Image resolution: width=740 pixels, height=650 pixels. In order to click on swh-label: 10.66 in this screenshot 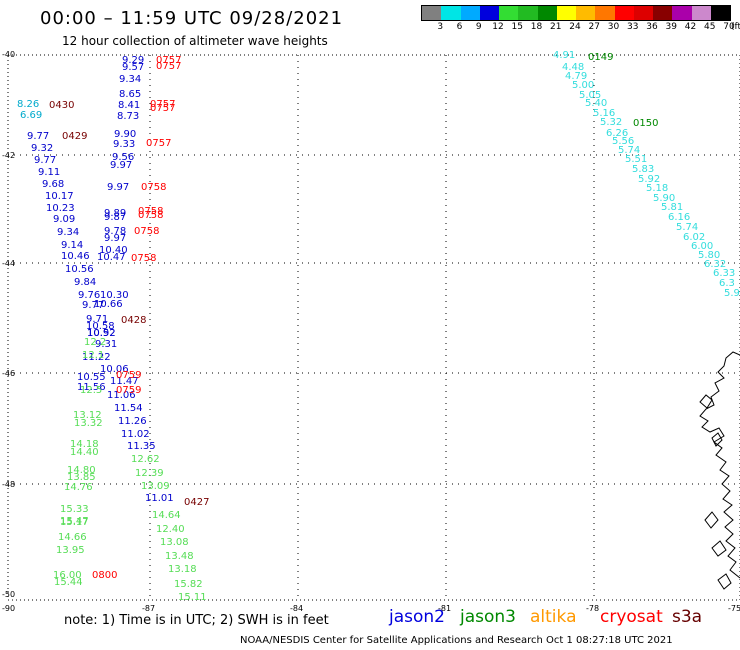, I will do `click(108, 304)`.